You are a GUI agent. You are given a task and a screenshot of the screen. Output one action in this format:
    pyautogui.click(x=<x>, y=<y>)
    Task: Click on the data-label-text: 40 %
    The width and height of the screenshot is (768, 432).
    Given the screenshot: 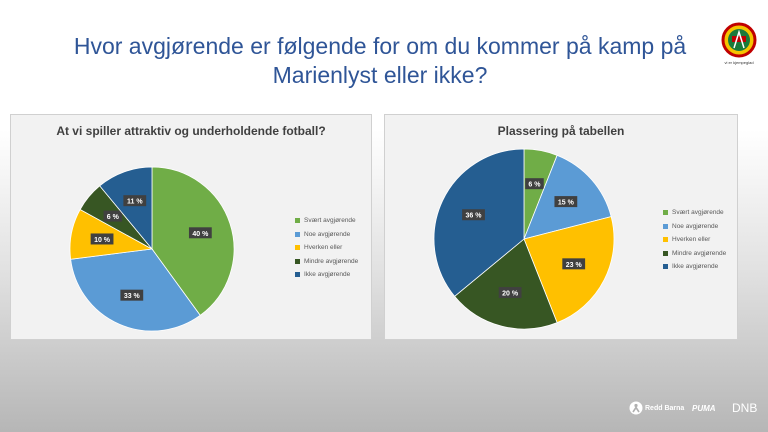 What is the action you would take?
    pyautogui.click(x=200, y=234)
    